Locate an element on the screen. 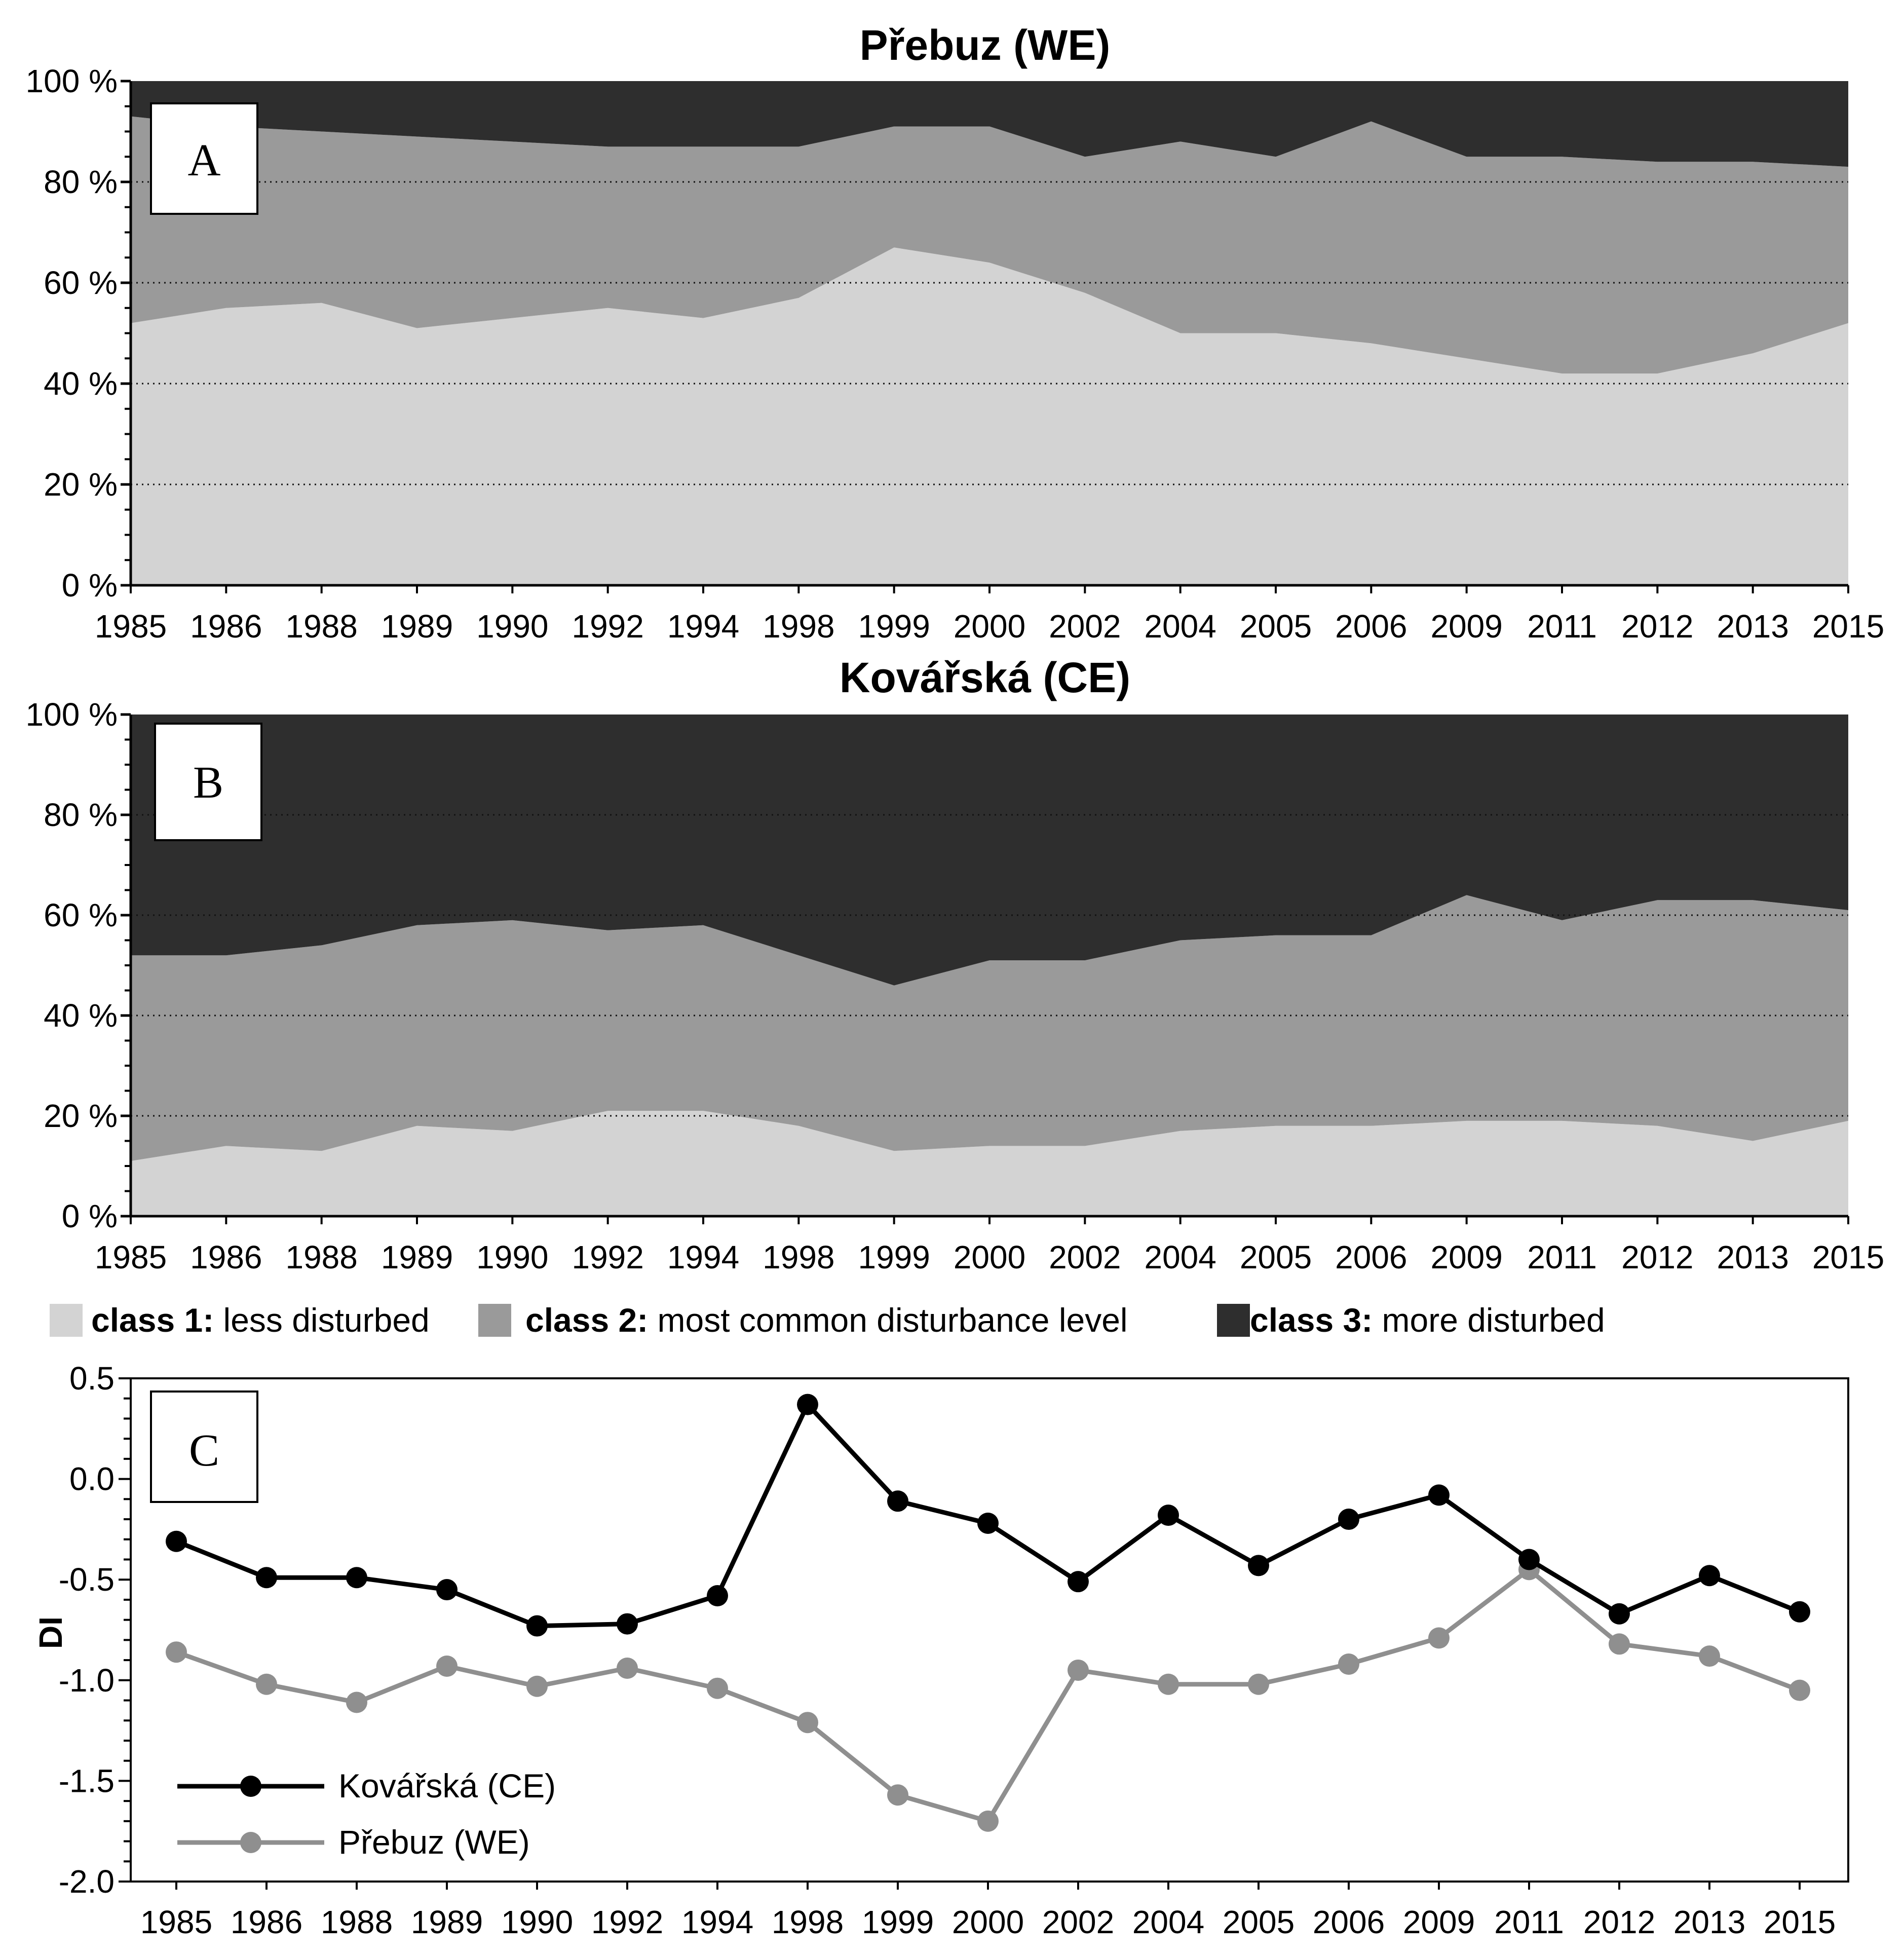 The width and height of the screenshot is (1904, 1955). y-tick-label: 80 % is located at coordinates (81, 182).